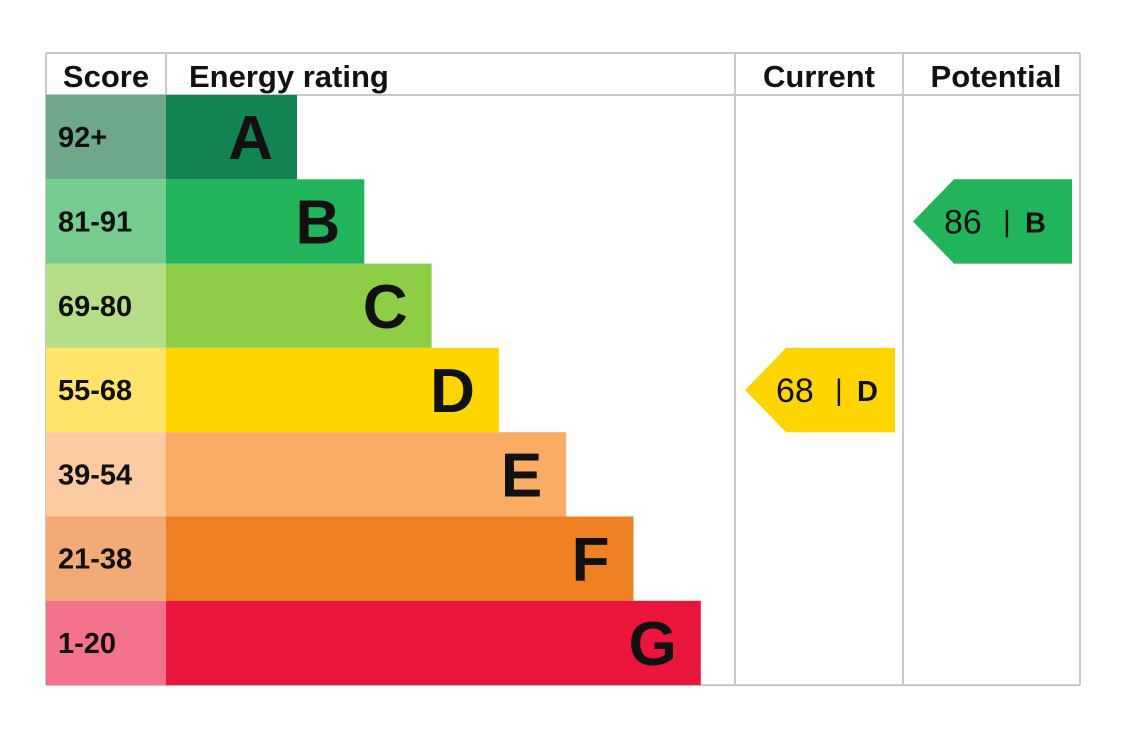 The image size is (1125, 746). Describe the element at coordinates (250, 138) in the screenshot. I see `rating-letter: A` at that location.